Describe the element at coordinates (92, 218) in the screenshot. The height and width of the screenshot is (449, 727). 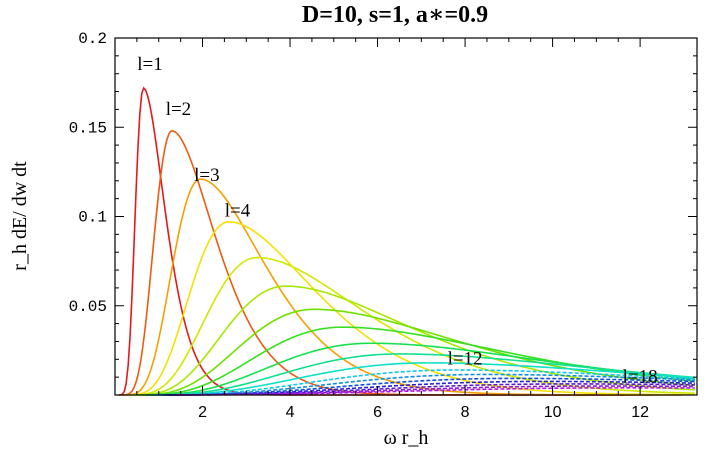
I see `y-tick-label: 0.1` at that location.